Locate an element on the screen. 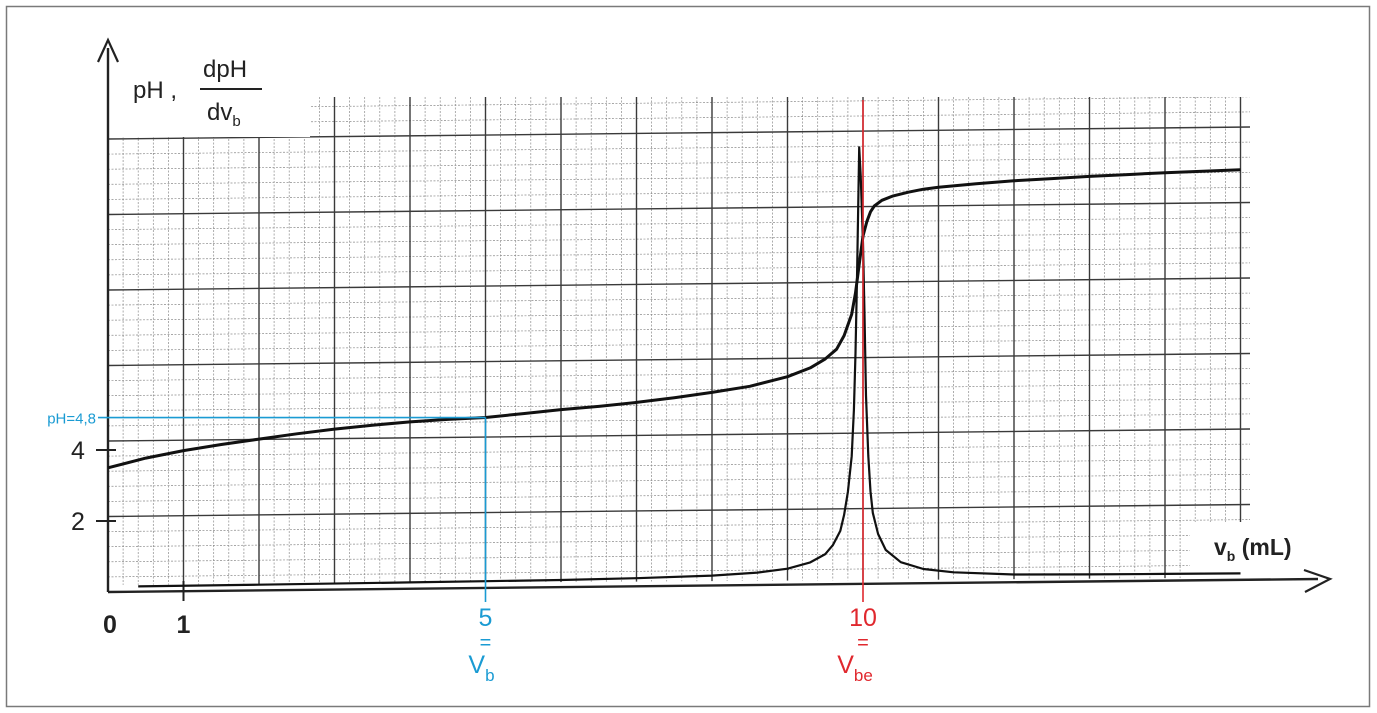  y-axis-label-prefix: pH , is located at coordinates (155, 90).